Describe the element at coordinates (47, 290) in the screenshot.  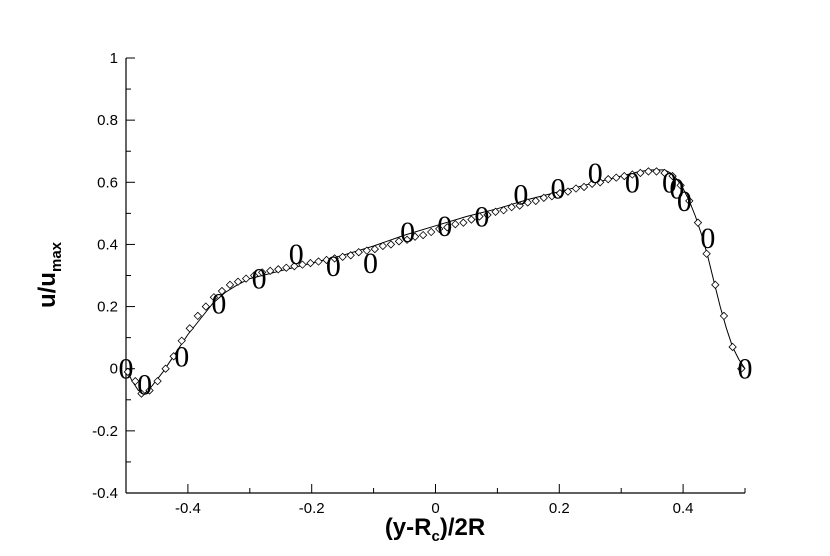
I see `y-axis-label-main: u/u` at that location.